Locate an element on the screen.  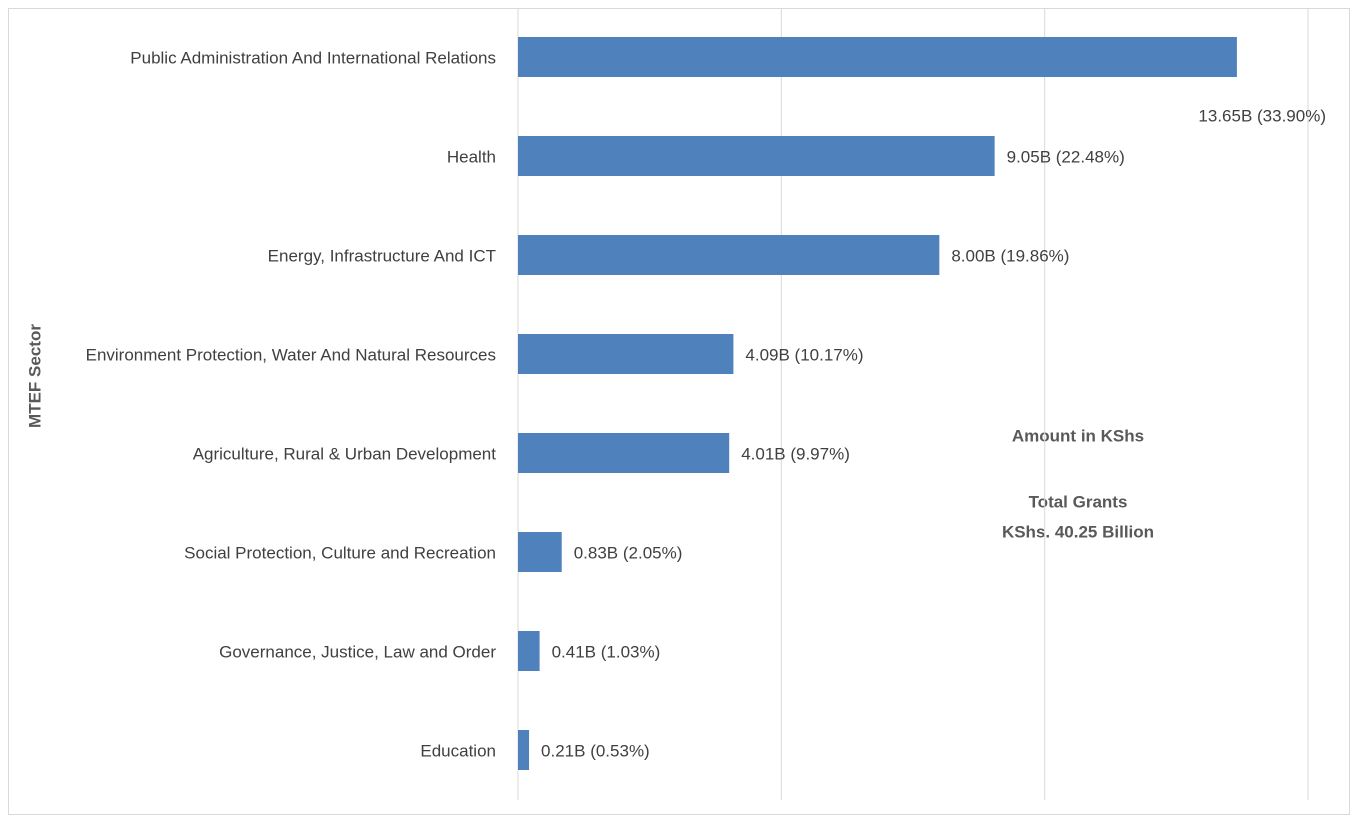
data-label: 4.09B (10.17%) is located at coordinates (804, 354).